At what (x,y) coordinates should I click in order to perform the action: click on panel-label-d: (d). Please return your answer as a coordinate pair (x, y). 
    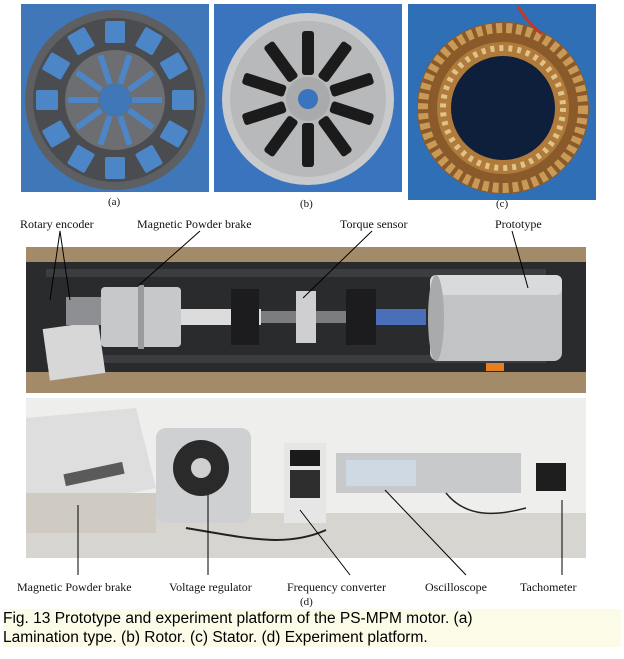
    Looking at the image, I should click on (306, 602).